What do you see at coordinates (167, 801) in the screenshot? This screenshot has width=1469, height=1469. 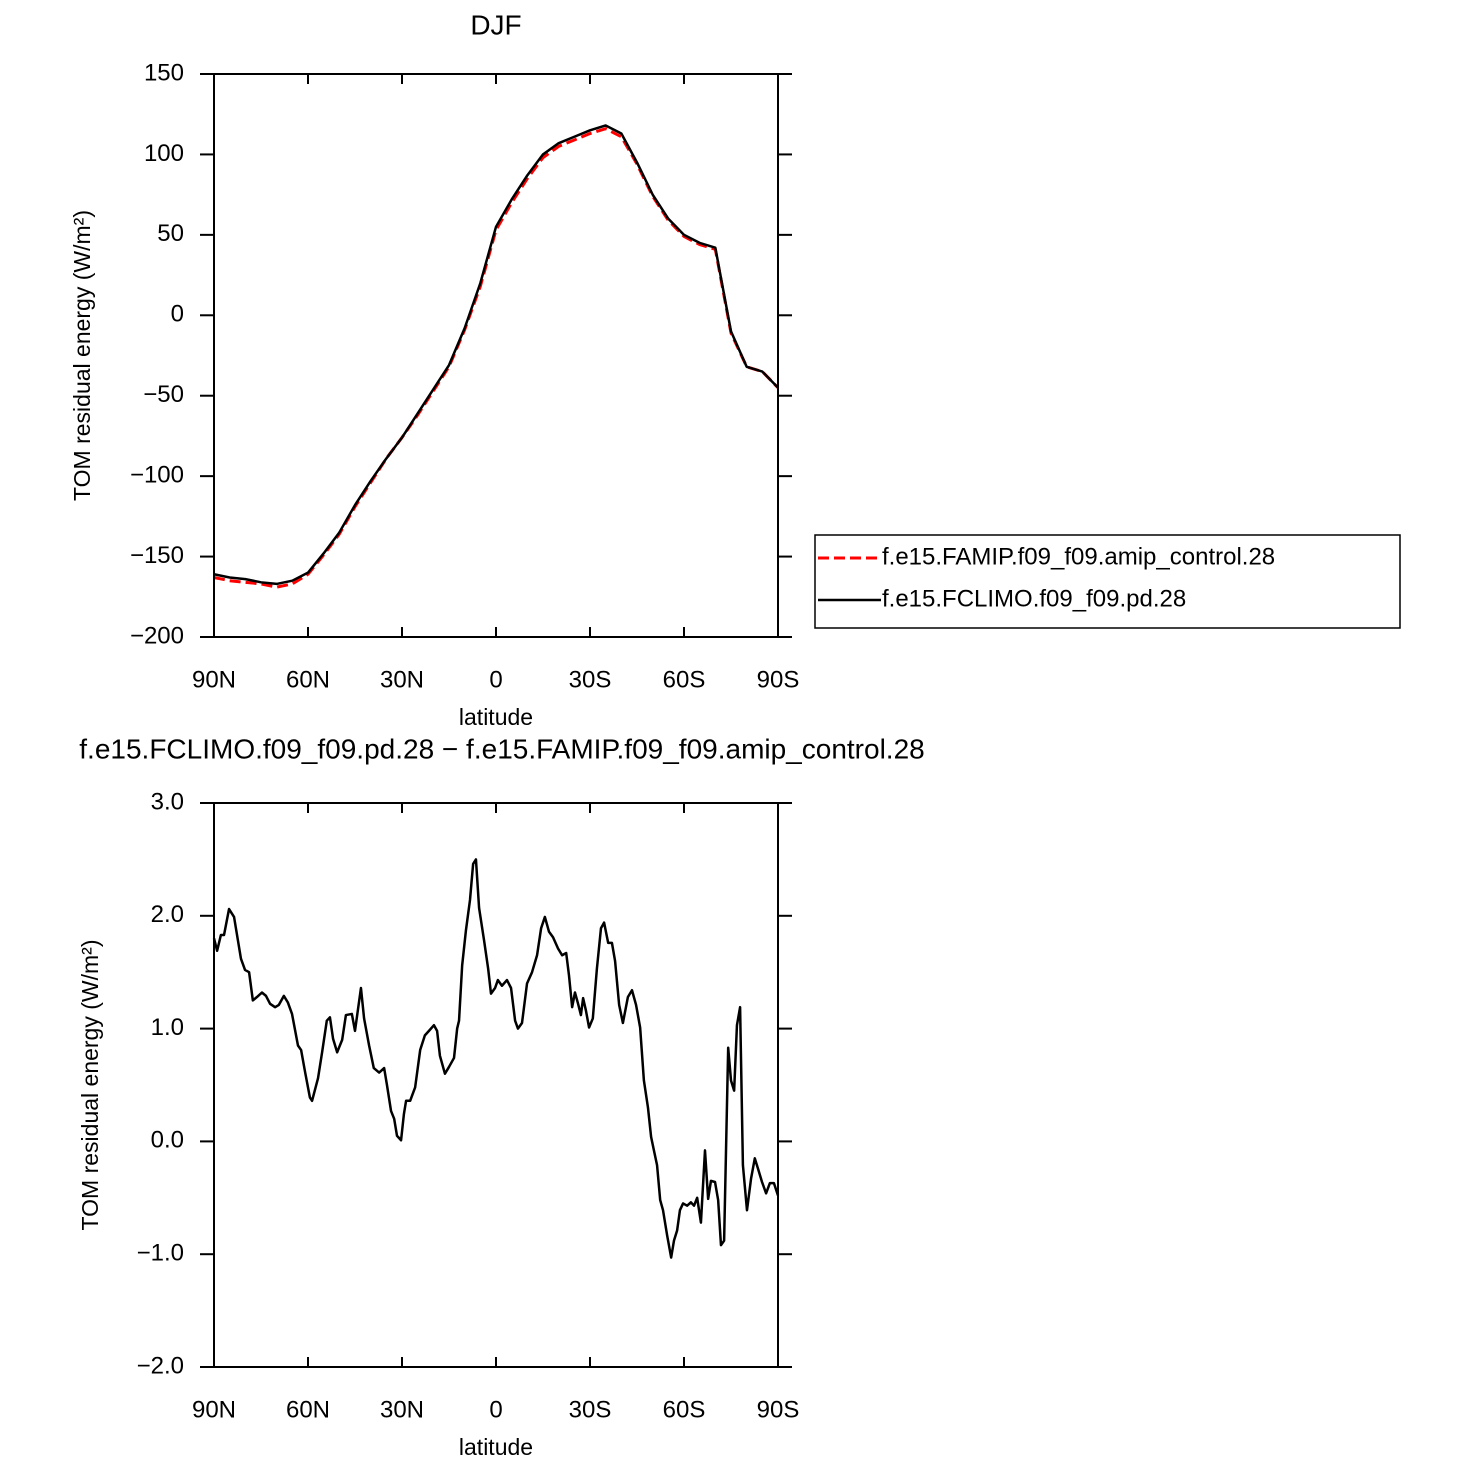 I see `y-tick-label: 3.0` at bounding box center [167, 801].